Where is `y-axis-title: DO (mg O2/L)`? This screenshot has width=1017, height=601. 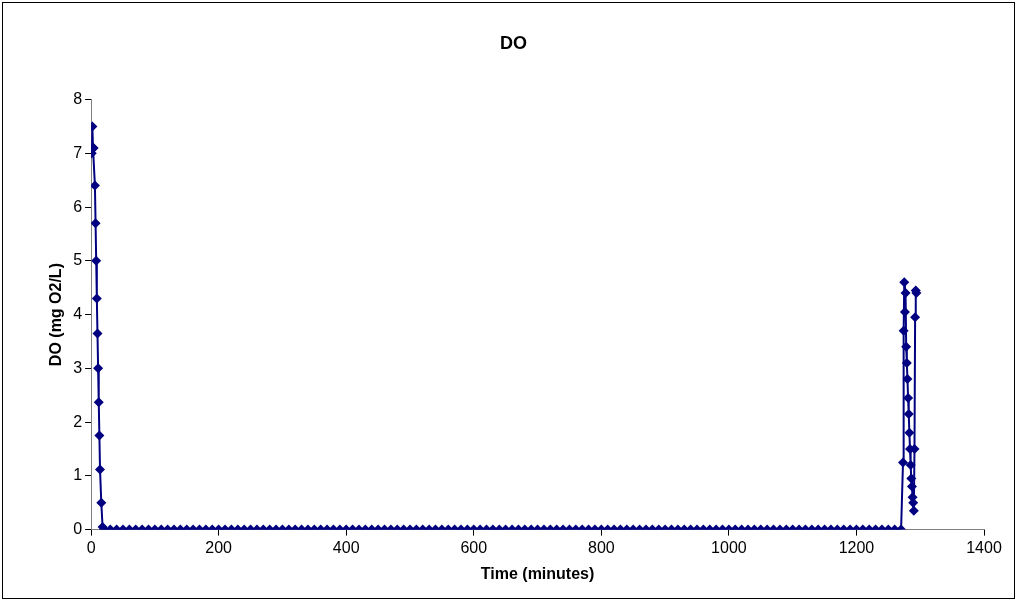 y-axis-title: DO (mg O2/L) is located at coordinates (56, 315).